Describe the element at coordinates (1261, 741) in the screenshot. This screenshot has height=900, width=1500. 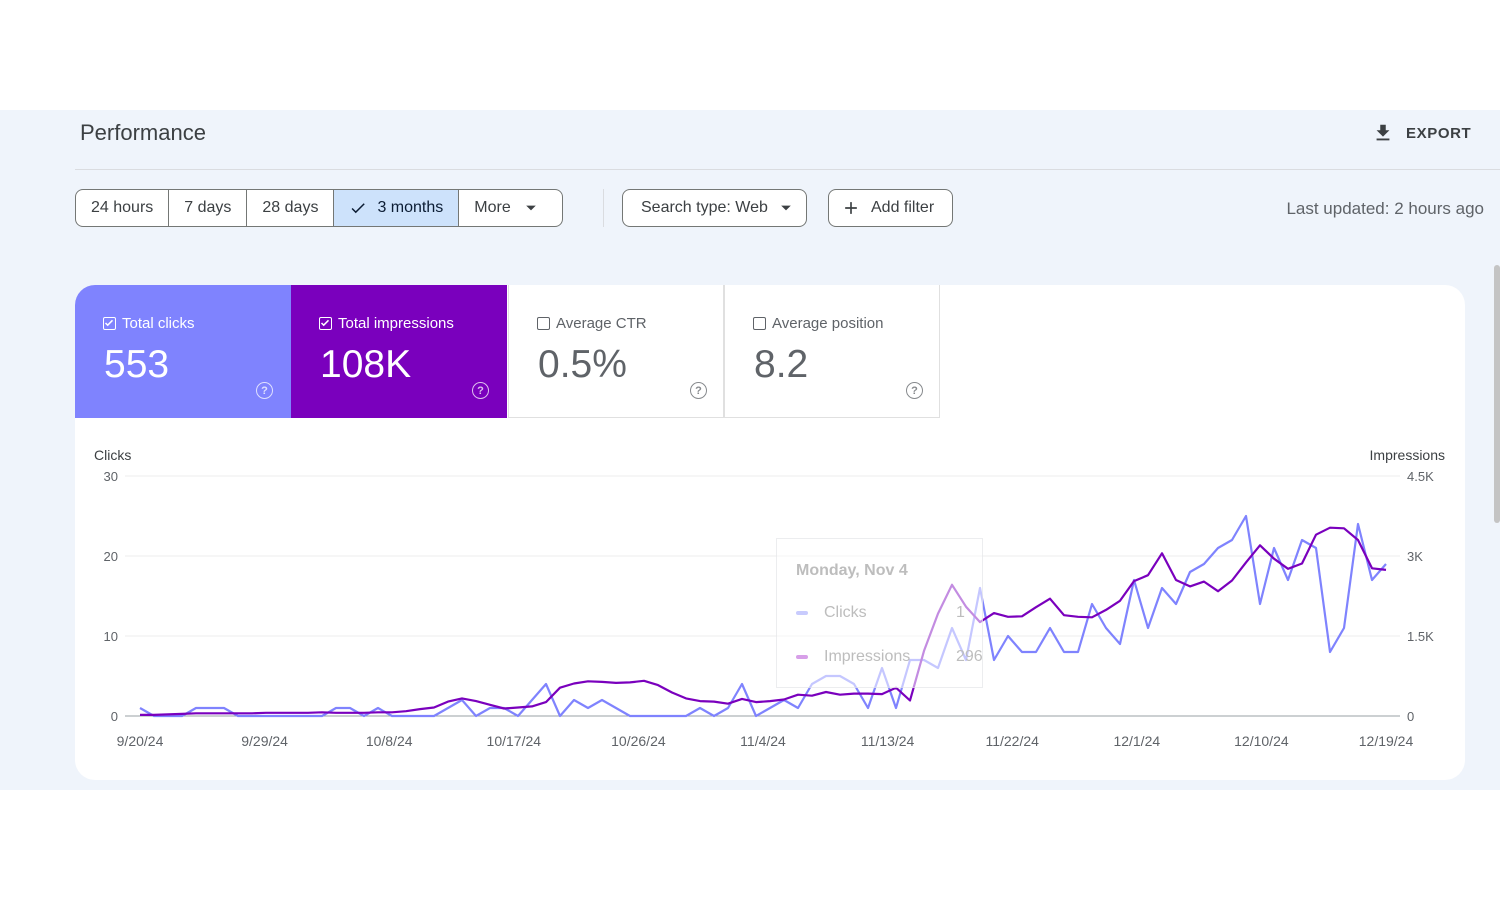
I see `x-tick-label: 12/10/24` at that location.